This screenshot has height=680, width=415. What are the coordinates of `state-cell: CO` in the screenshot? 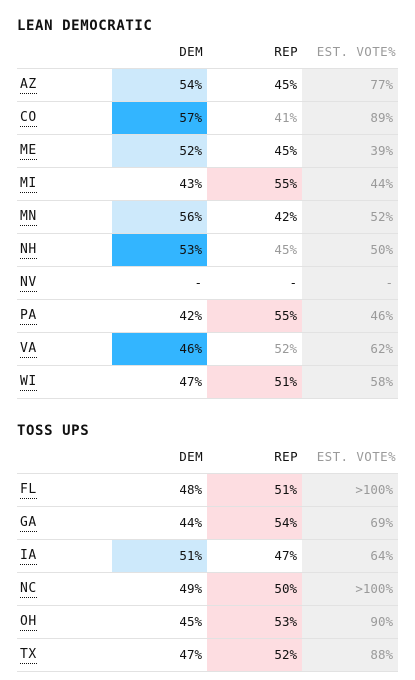 It's located at (28, 118).